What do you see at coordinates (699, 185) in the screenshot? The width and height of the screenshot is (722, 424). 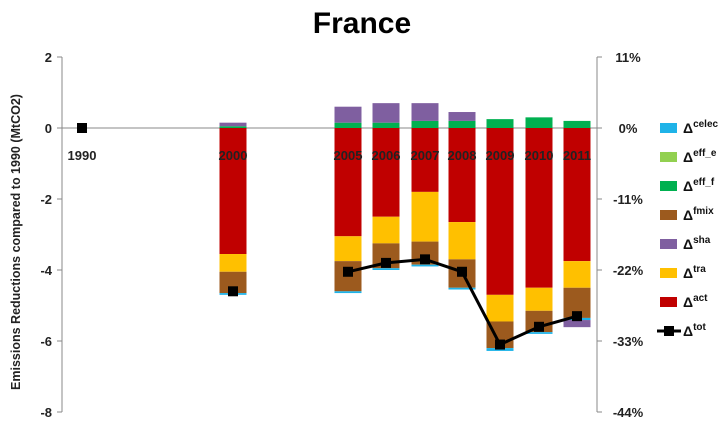 I see `legend-label: Δeff_f` at bounding box center [699, 185].